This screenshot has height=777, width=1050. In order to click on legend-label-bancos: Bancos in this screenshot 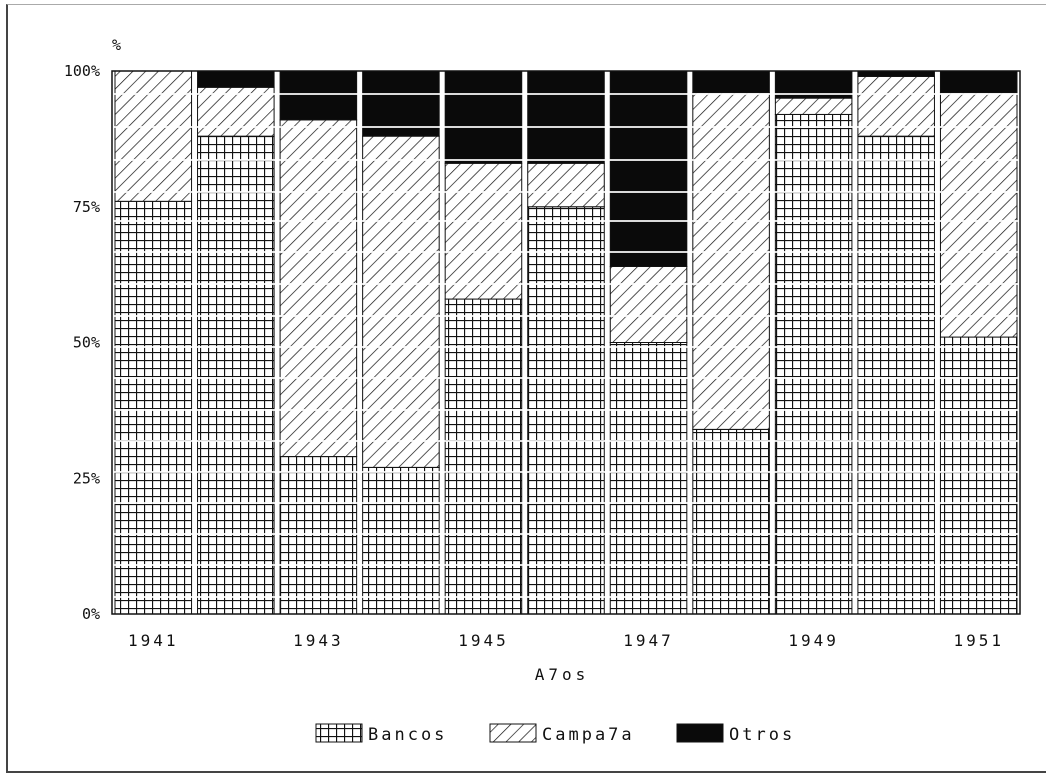, I will do `click(407, 735)`.